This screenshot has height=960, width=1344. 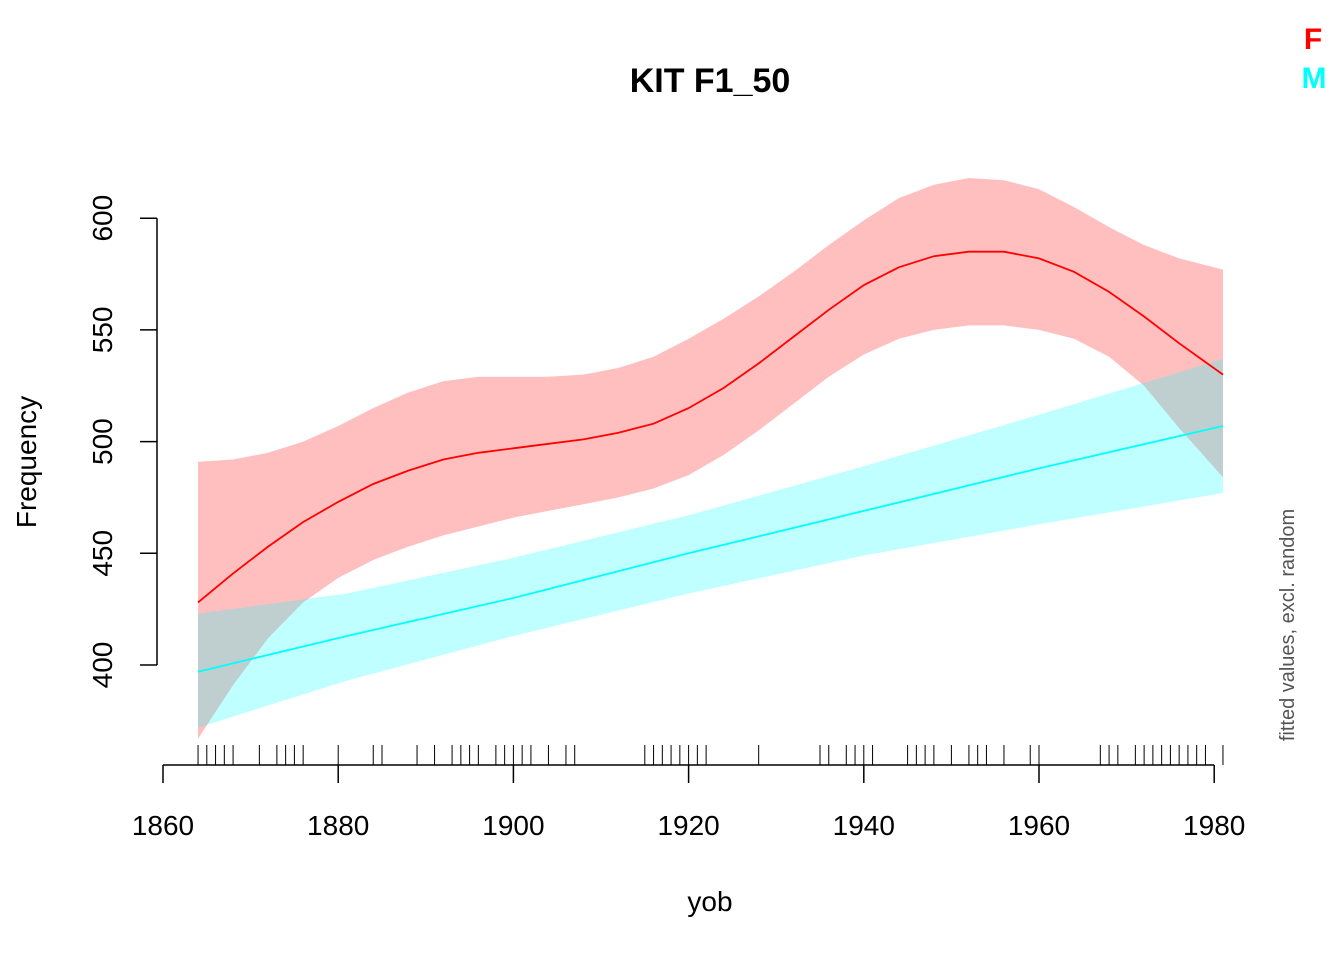 I want to click on side-note: fitted values, excl. random, so click(x=1288, y=625).